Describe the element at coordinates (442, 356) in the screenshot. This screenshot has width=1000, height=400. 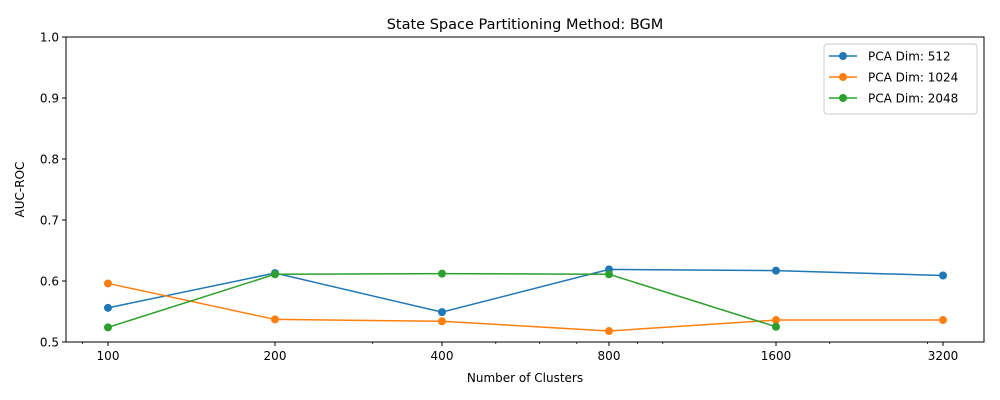
I see `x-tick-label: 400` at that location.